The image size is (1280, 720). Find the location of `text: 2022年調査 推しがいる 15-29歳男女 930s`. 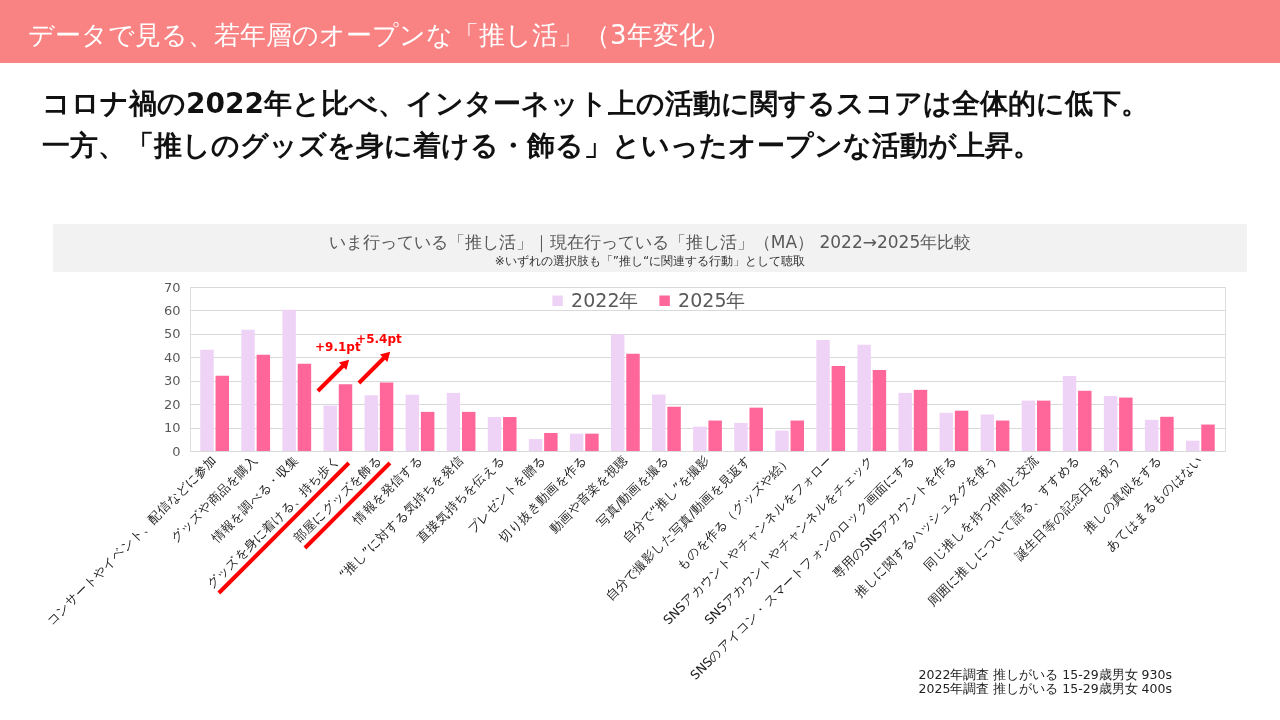

text: 2022年調査 推しがいる 15-29歳男女 930s is located at coordinates (1045, 674).